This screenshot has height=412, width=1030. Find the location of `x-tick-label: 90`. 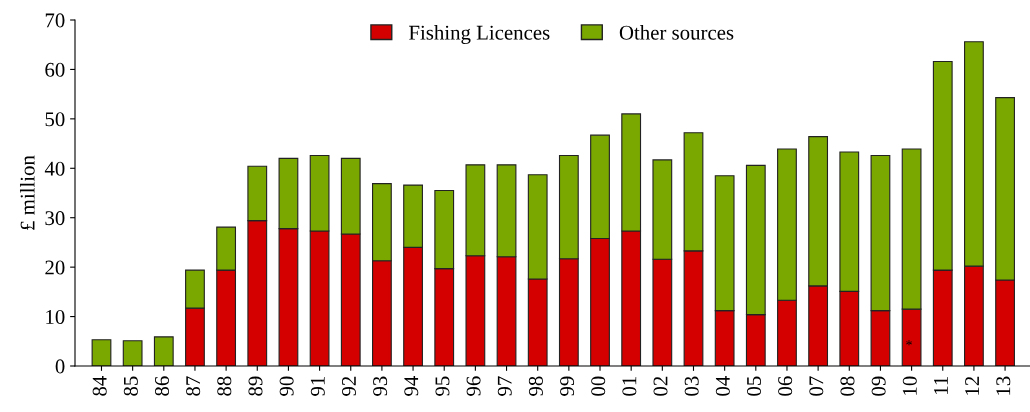

x-tick-label: 90 is located at coordinates (286, 386).